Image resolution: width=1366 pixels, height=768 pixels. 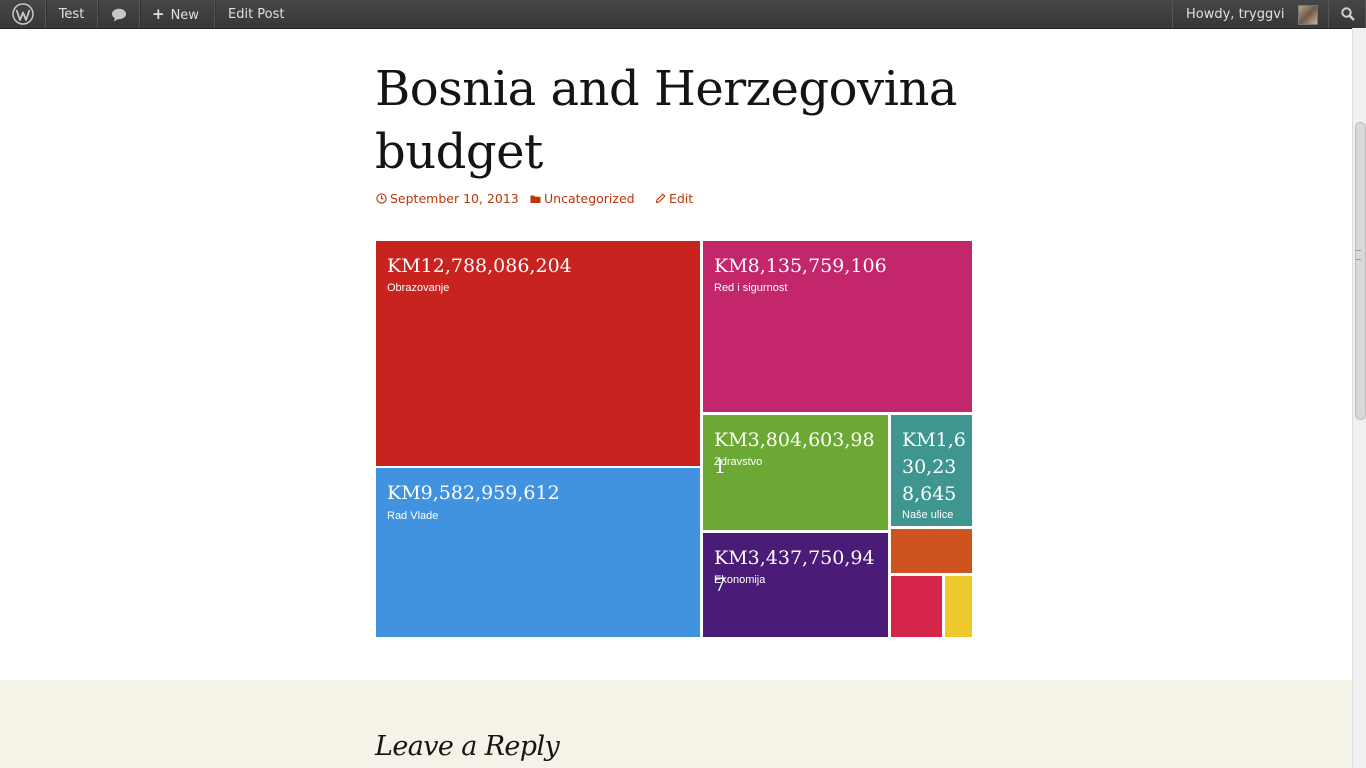 I want to click on reply-title: Leave a Reply, so click(x=467, y=746).